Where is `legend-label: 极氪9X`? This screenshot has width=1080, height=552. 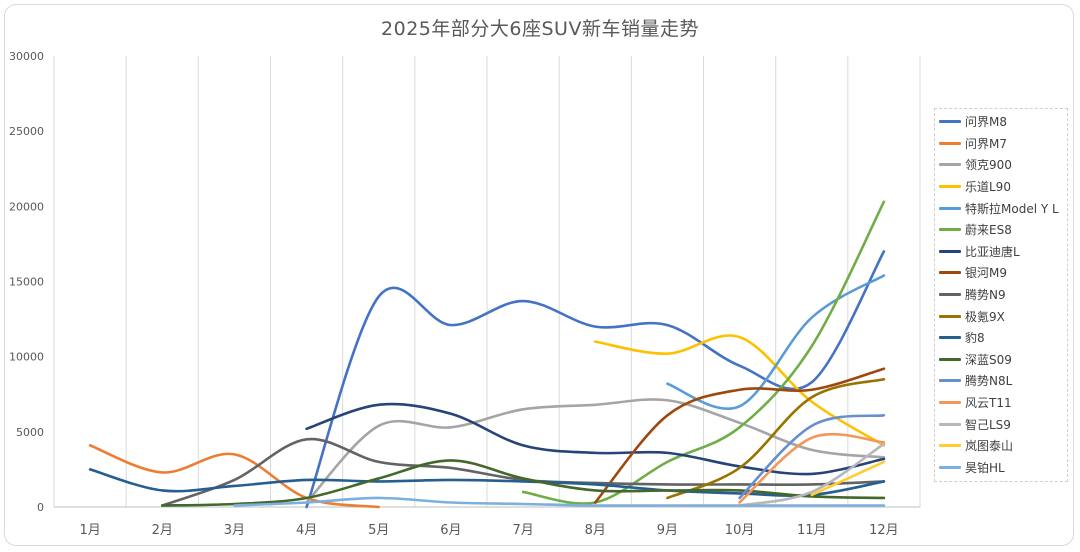
legend-label: 极氪9X is located at coordinates (985, 316).